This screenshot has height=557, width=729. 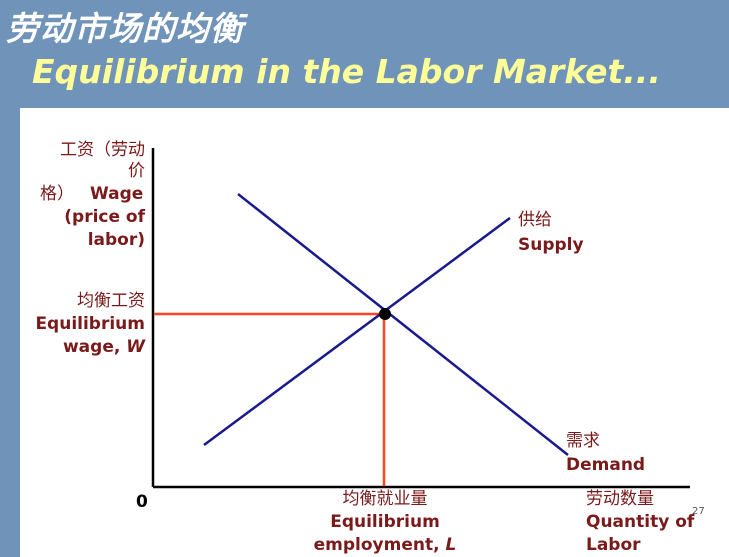 I want to click on equilibrium-employment-label-en-1: Equilibrium, so click(x=385, y=522).